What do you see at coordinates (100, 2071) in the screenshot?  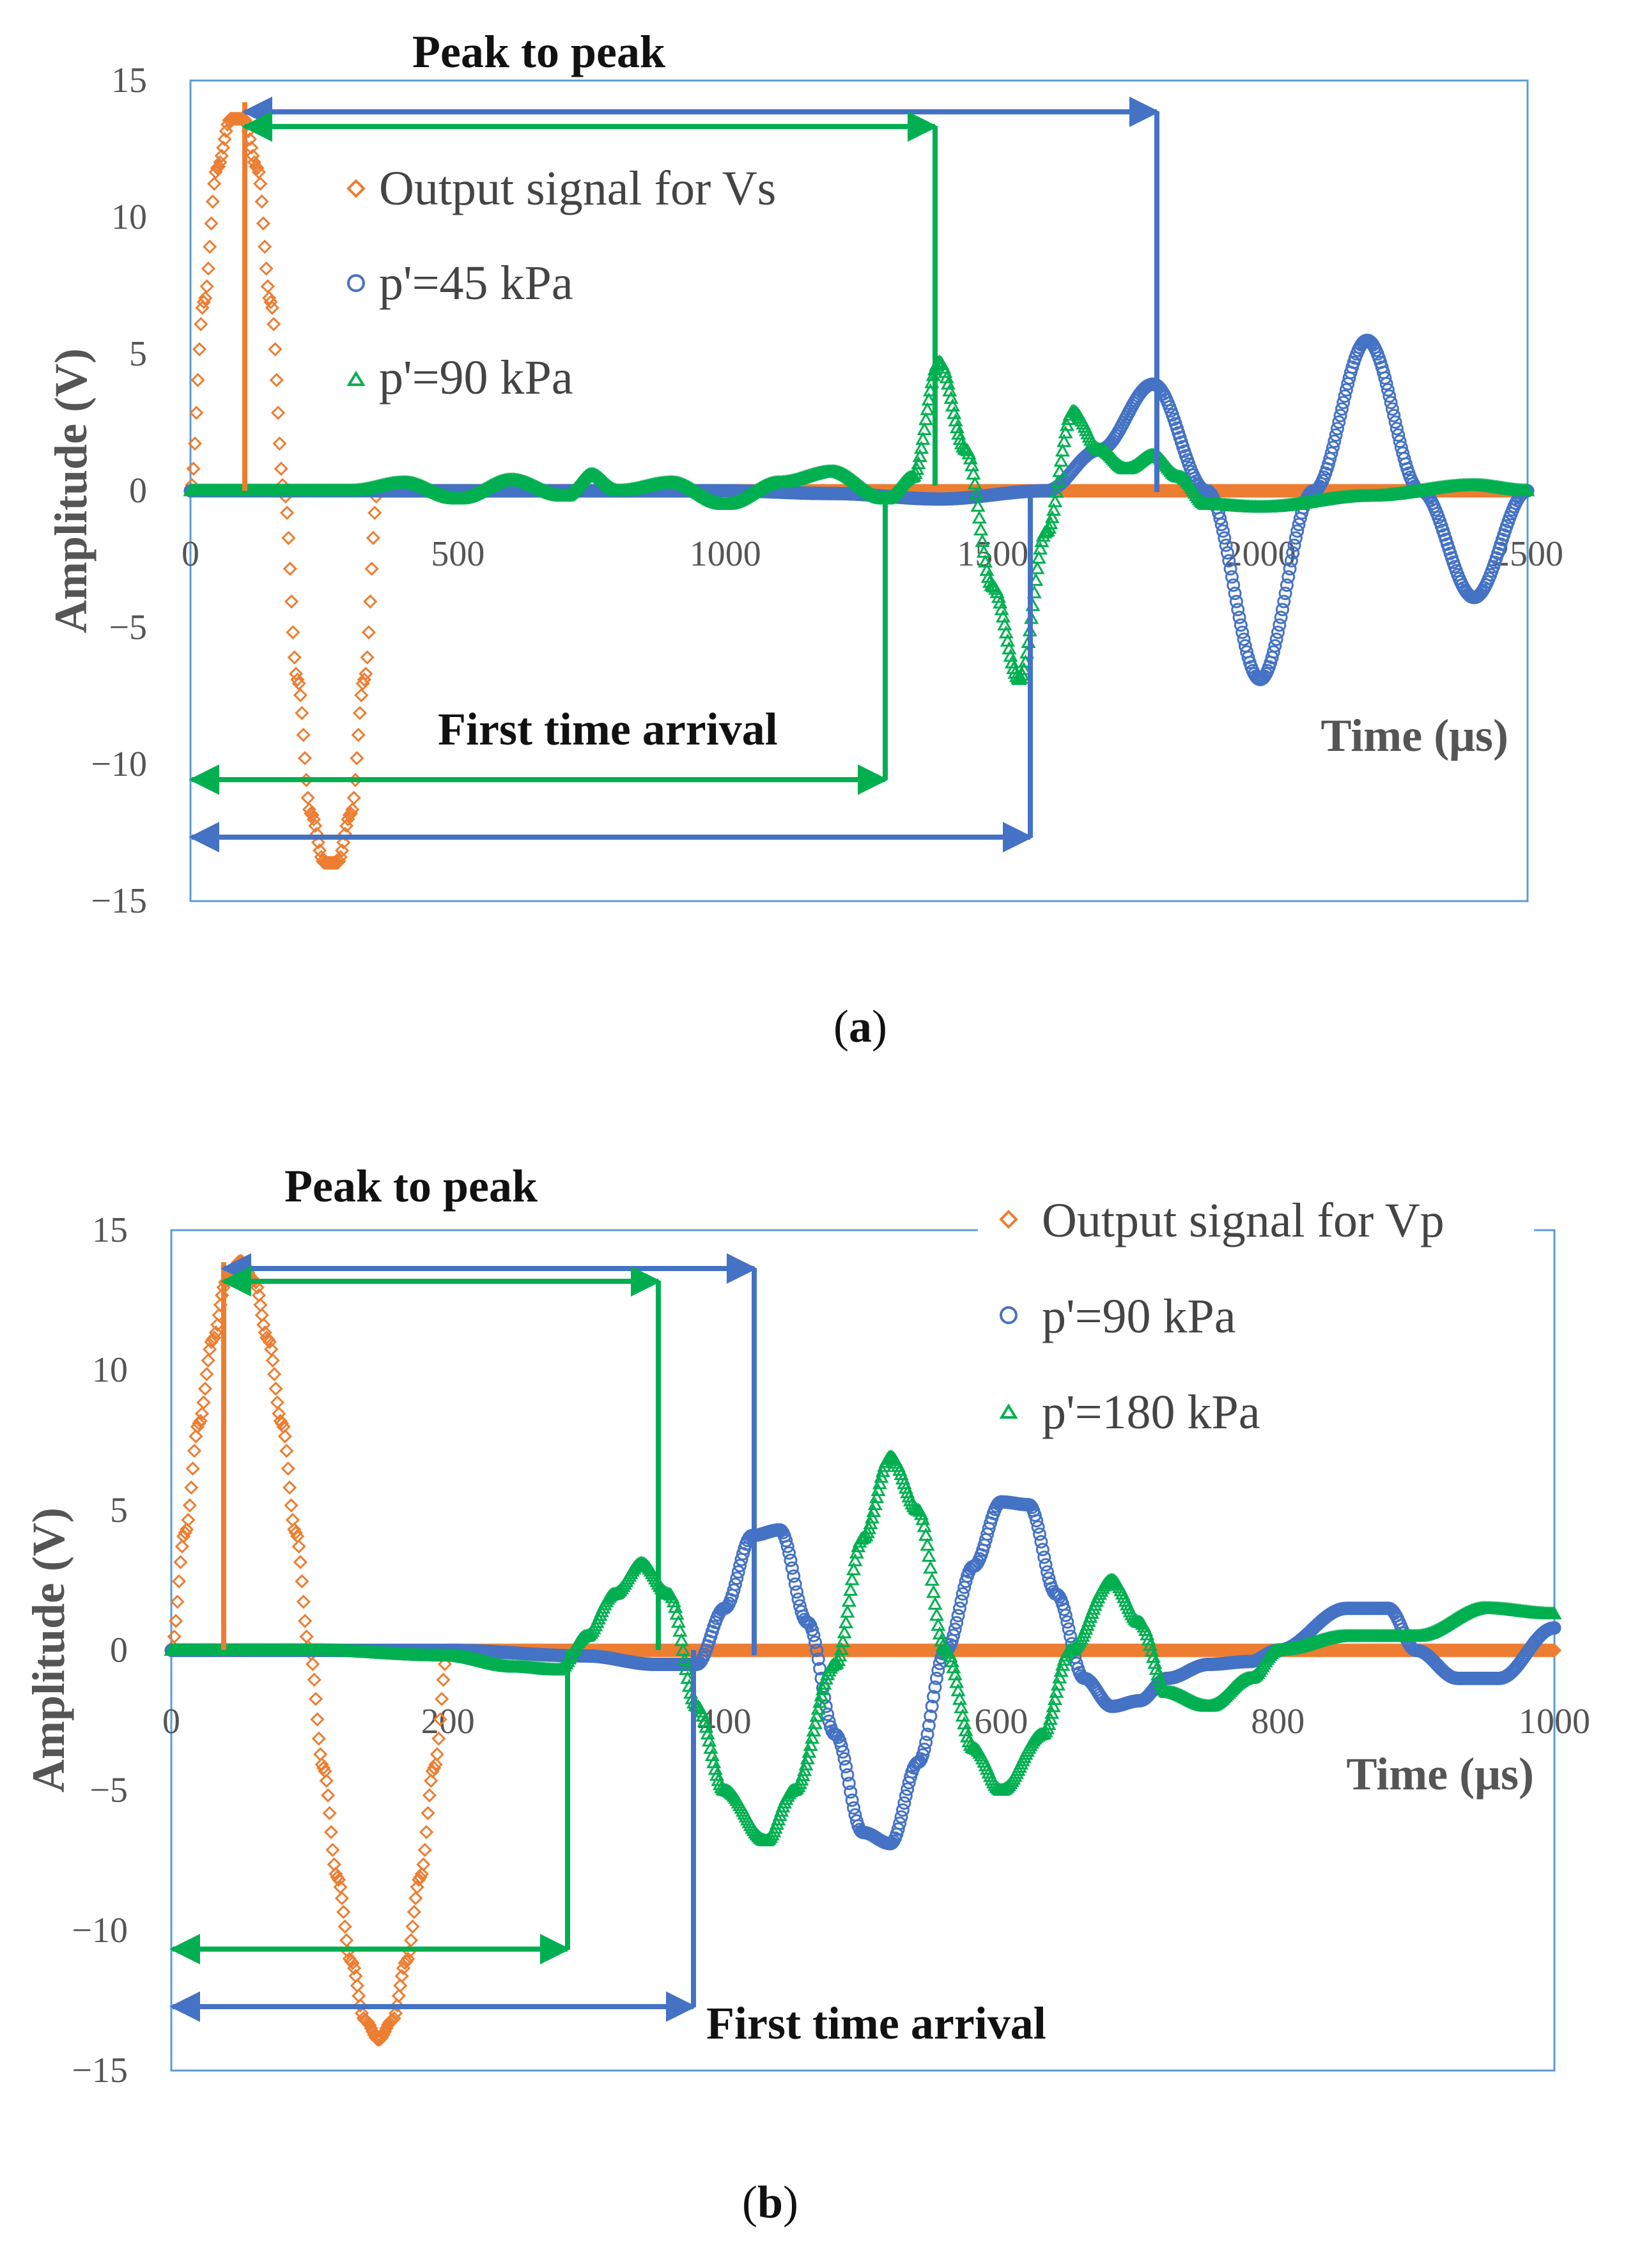 I see `y-tick-label: −15` at bounding box center [100, 2071].